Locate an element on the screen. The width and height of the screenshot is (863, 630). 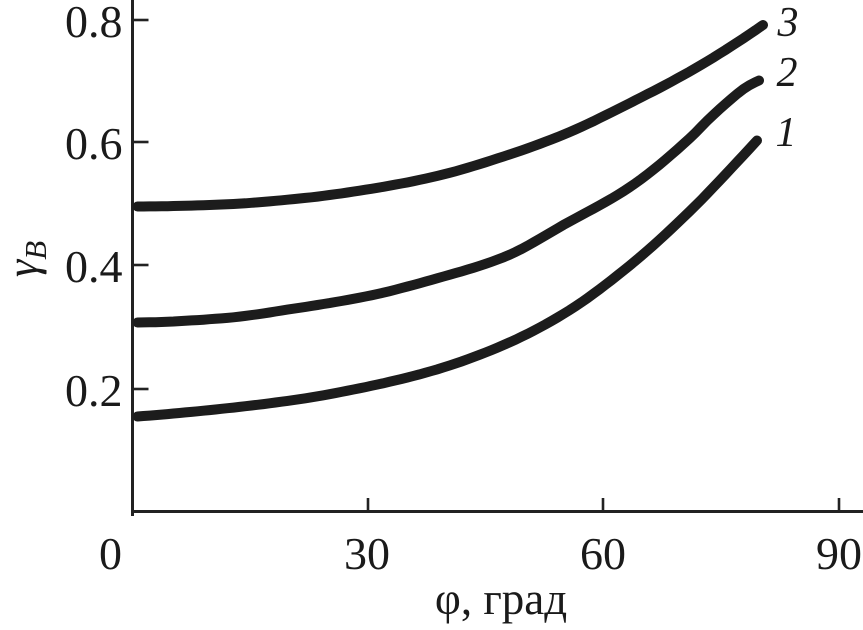
svg-text: φ, град is located at coordinates (501, 599).